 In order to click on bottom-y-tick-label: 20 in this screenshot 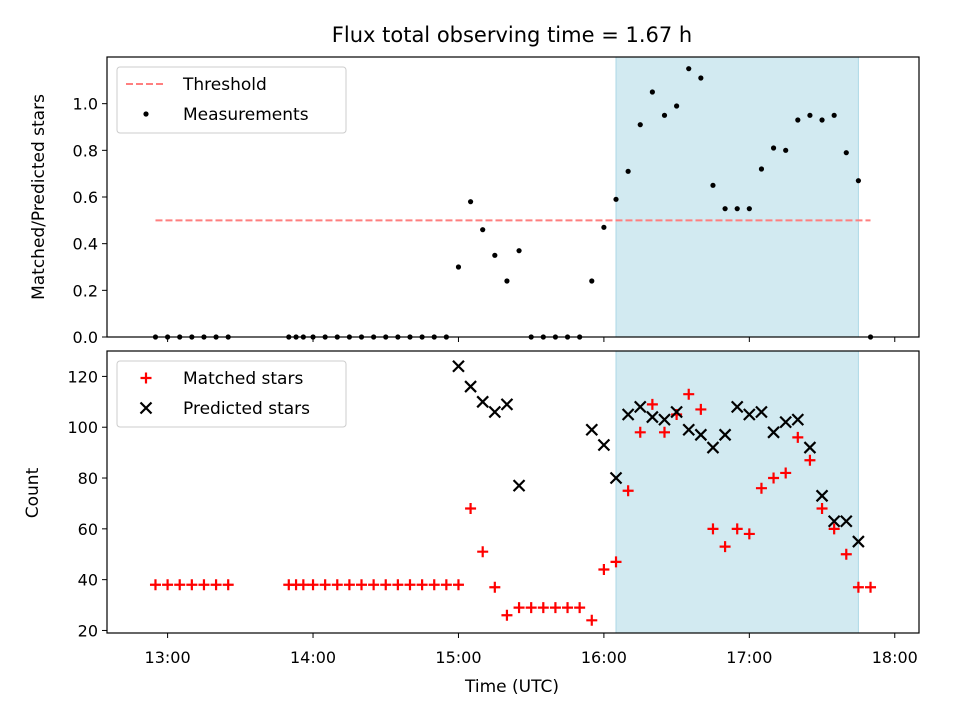, I will do `click(88, 630)`.